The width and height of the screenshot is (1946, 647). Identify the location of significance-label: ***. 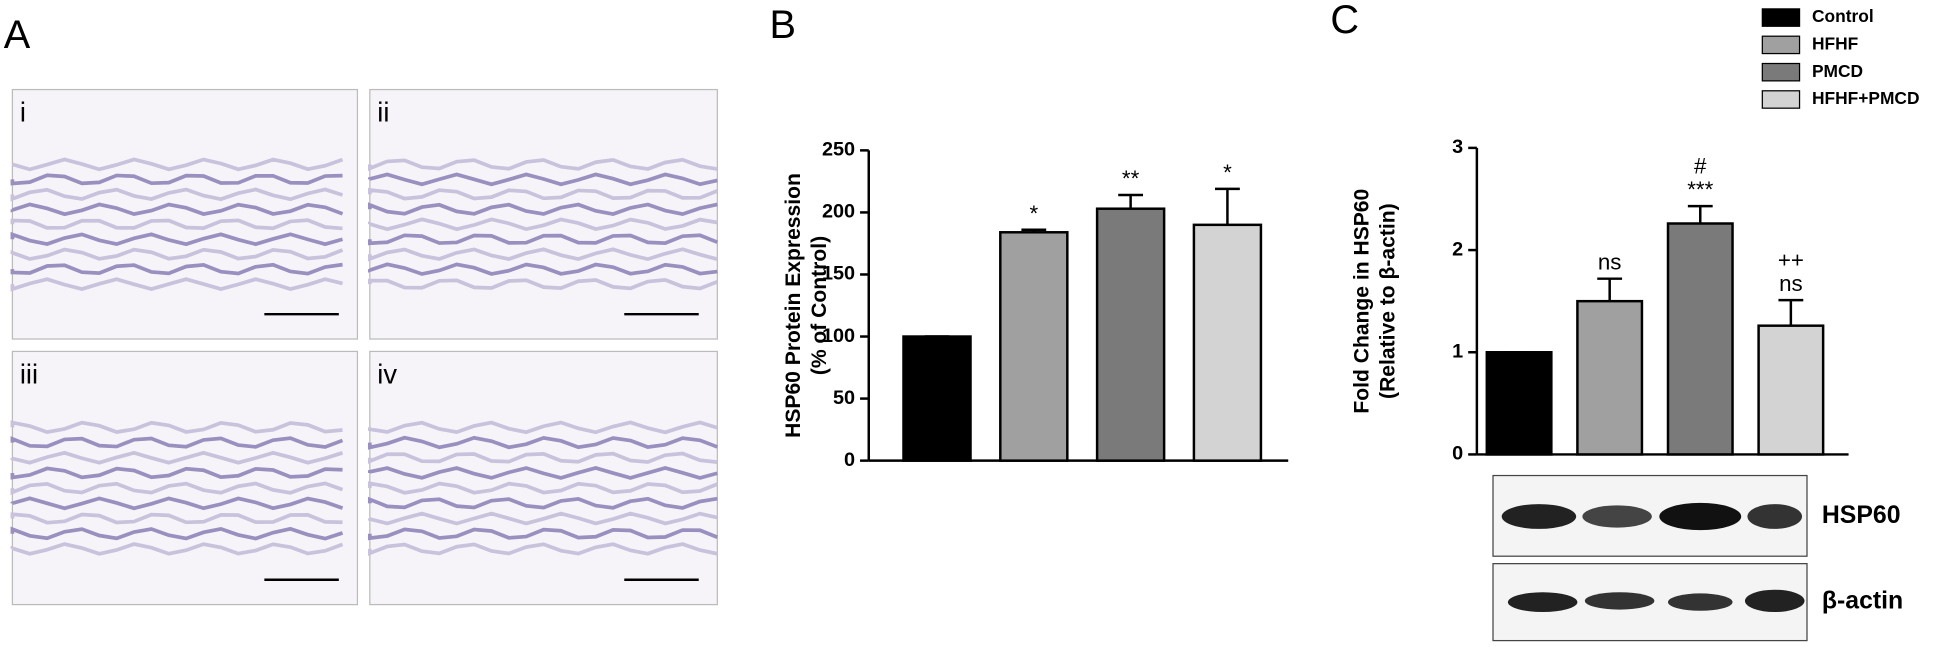
(1700, 189).